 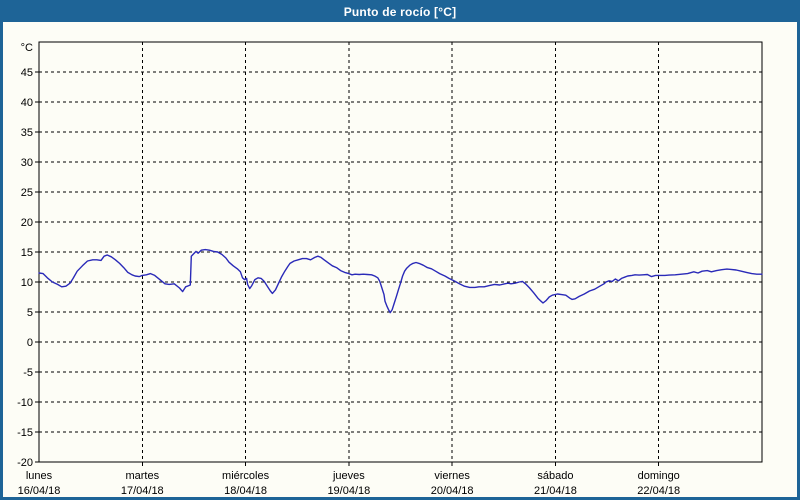 I want to click on x-day-name: miércoles, so click(x=246, y=476).